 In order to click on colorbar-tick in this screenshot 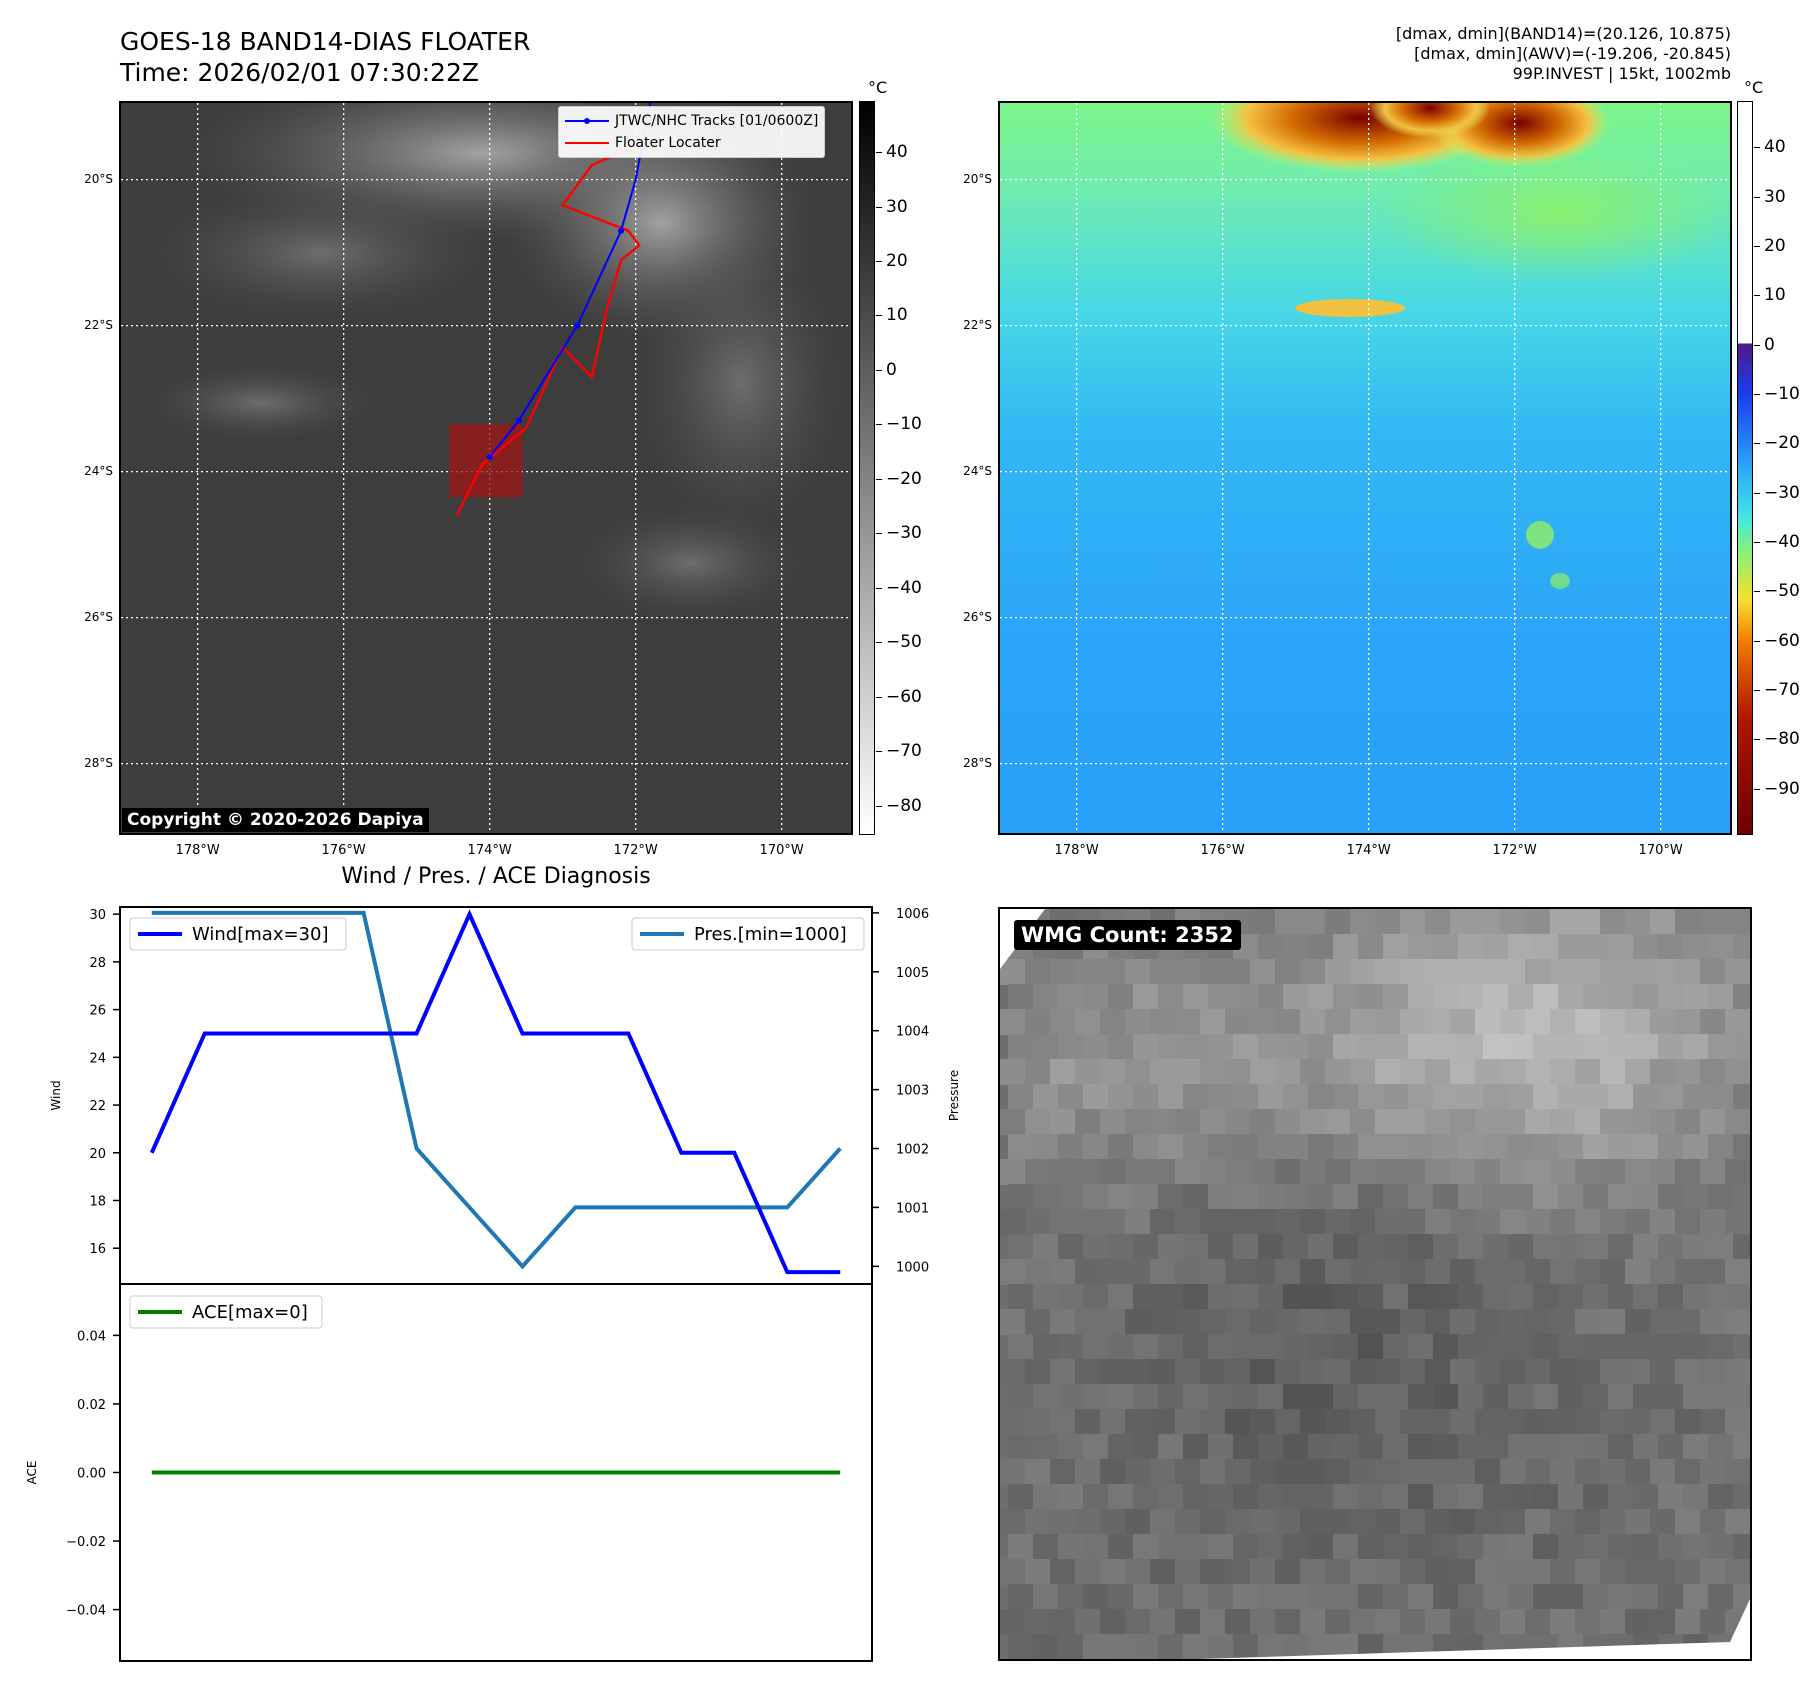, I will do `click(1757, 789)`.